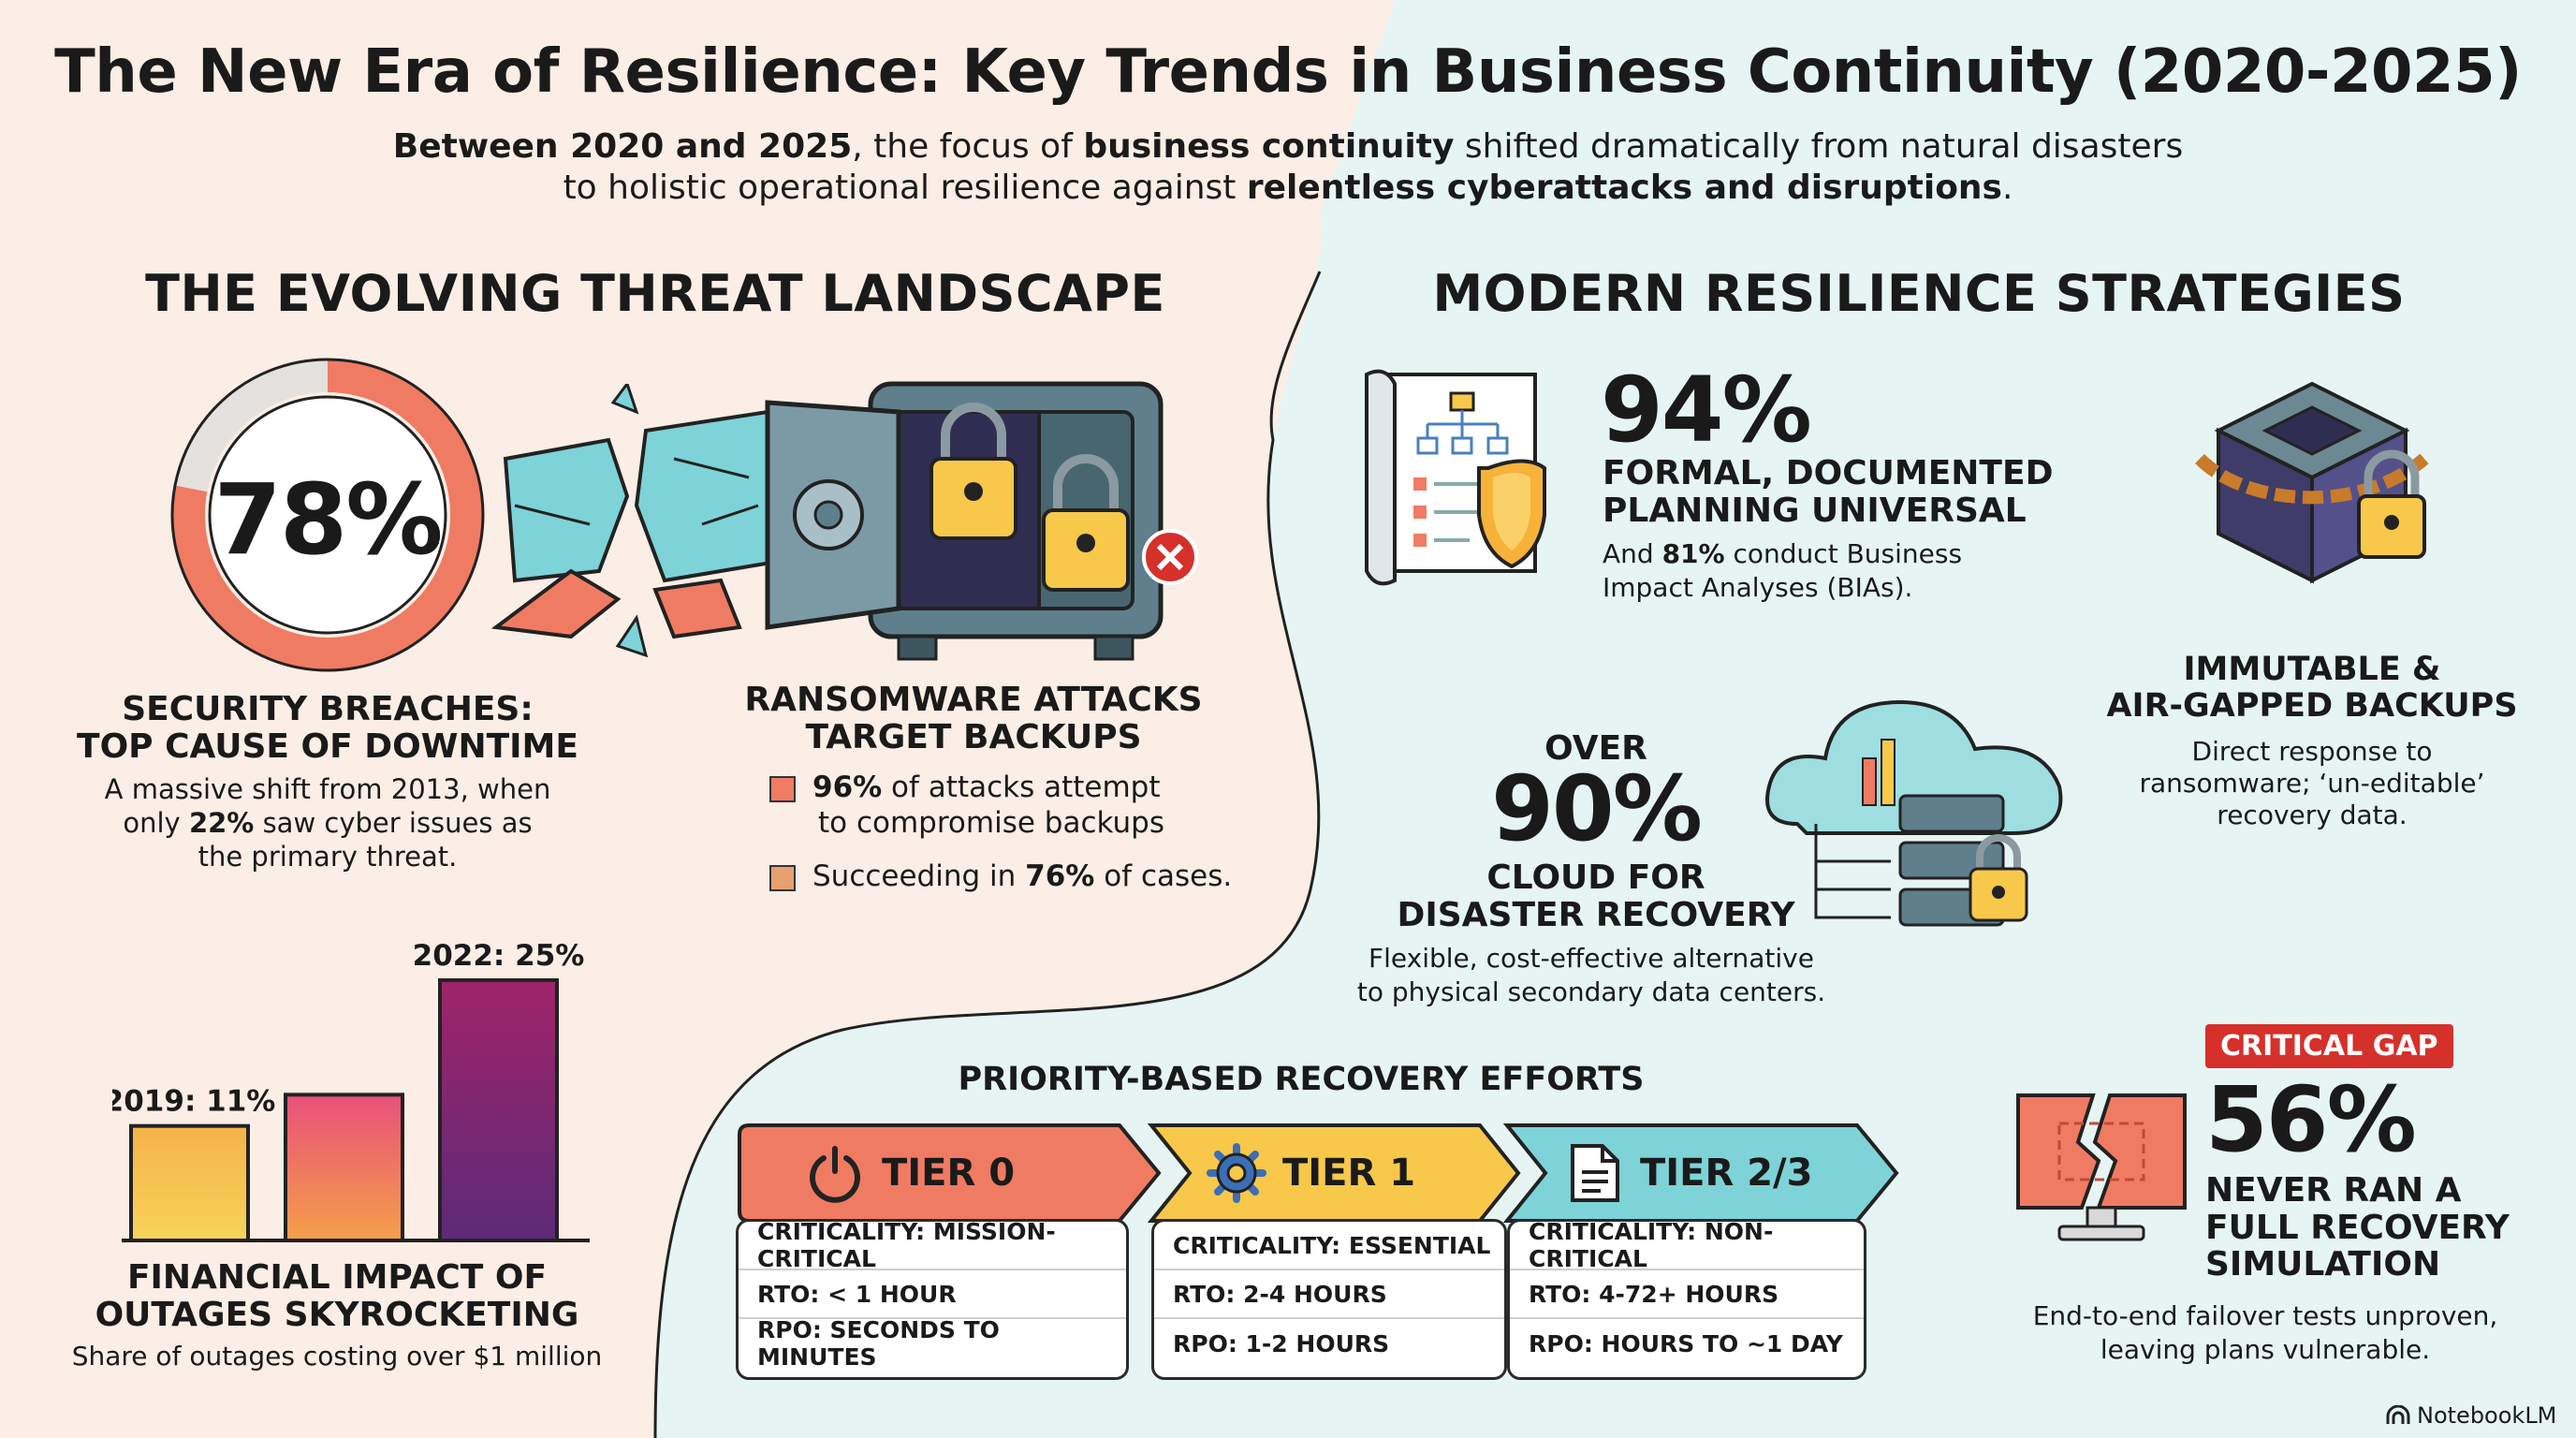 This screenshot has height=1438, width=2576. What do you see at coordinates (1595, 748) in the screenshot?
I see `cloud-over-label: OVER` at bounding box center [1595, 748].